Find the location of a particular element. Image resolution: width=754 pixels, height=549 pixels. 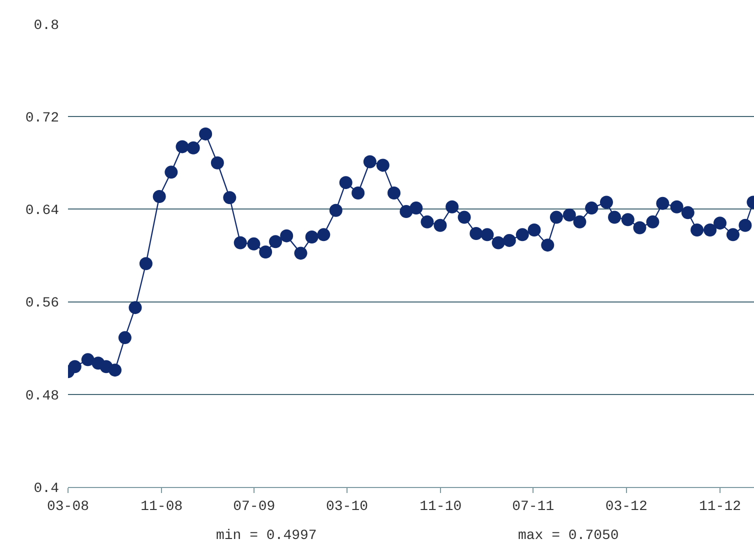

x-tick-label: 07-09 is located at coordinates (254, 506).